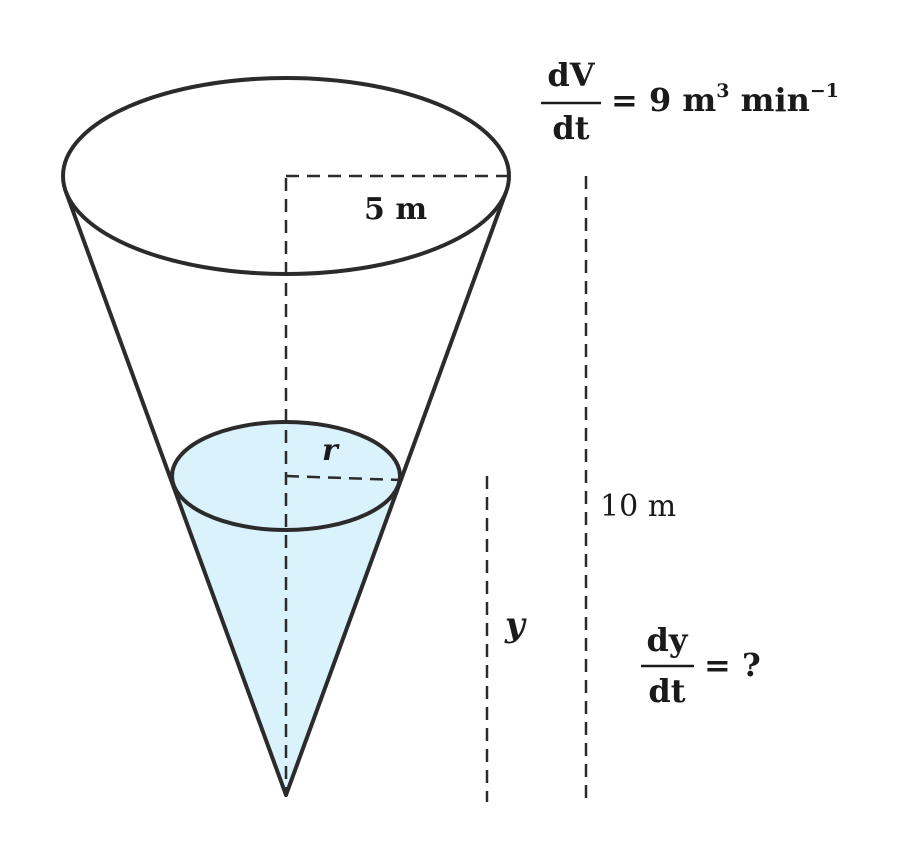 The image size is (908, 854). Describe the element at coordinates (668, 640) in the screenshot. I see `dy-numerator: dy` at that location.